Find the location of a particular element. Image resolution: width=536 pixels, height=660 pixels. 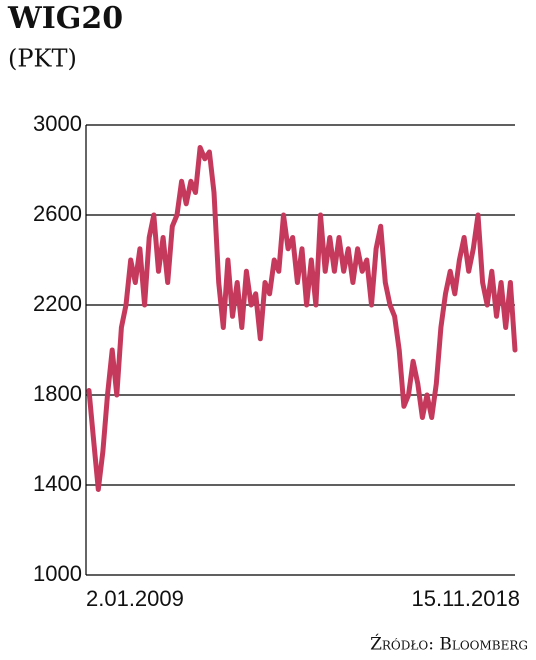

x-tick-label: 2.01.2009 is located at coordinates (135, 598).